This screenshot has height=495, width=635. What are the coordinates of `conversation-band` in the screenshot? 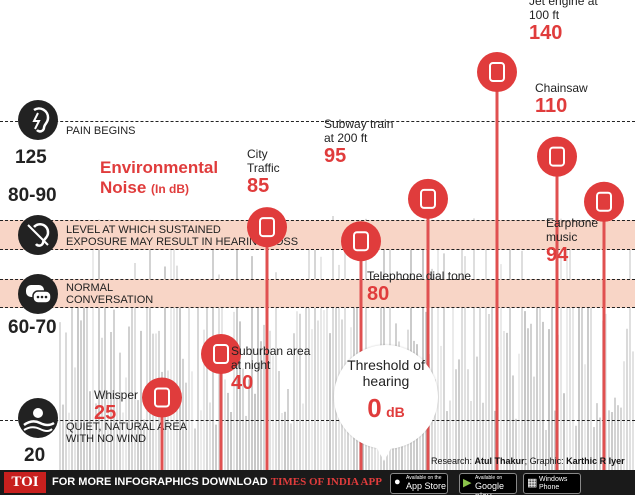 It's located at (317, 293).